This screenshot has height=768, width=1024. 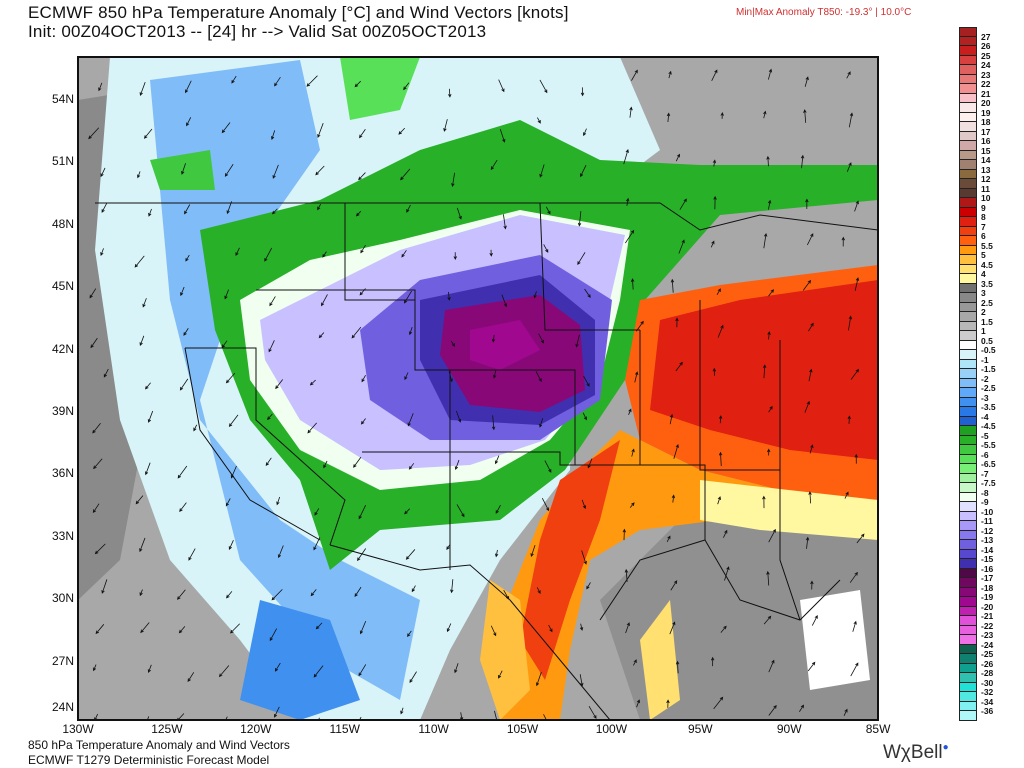 What do you see at coordinates (986, 93) in the screenshot?
I see `colorbar-label: 21` at bounding box center [986, 93].